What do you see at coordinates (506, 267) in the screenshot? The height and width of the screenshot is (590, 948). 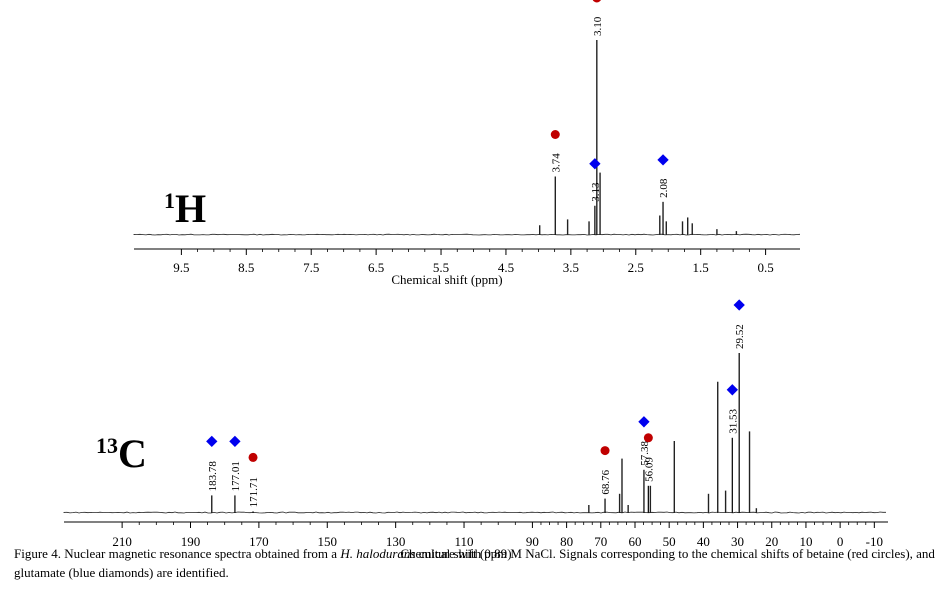 I see `x-tick-label: 4.5` at bounding box center [506, 267].